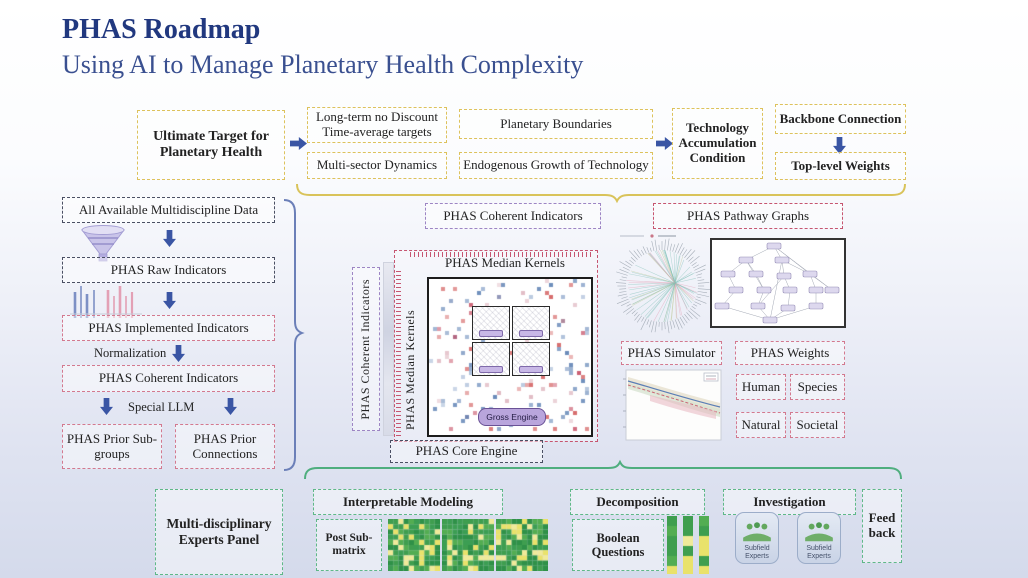  What do you see at coordinates (513, 216) in the screenshot?
I see `coherent-indicators-center-box: PHAS Coherent Indicators` at bounding box center [513, 216].